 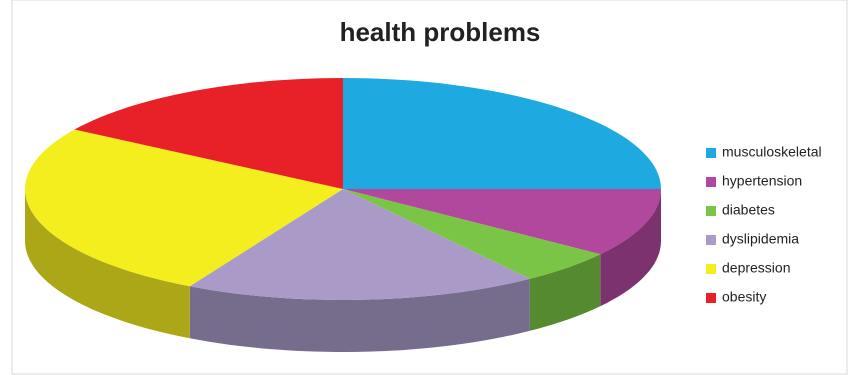 What do you see at coordinates (762, 181) in the screenshot?
I see `legend-label: hypertension` at bounding box center [762, 181].